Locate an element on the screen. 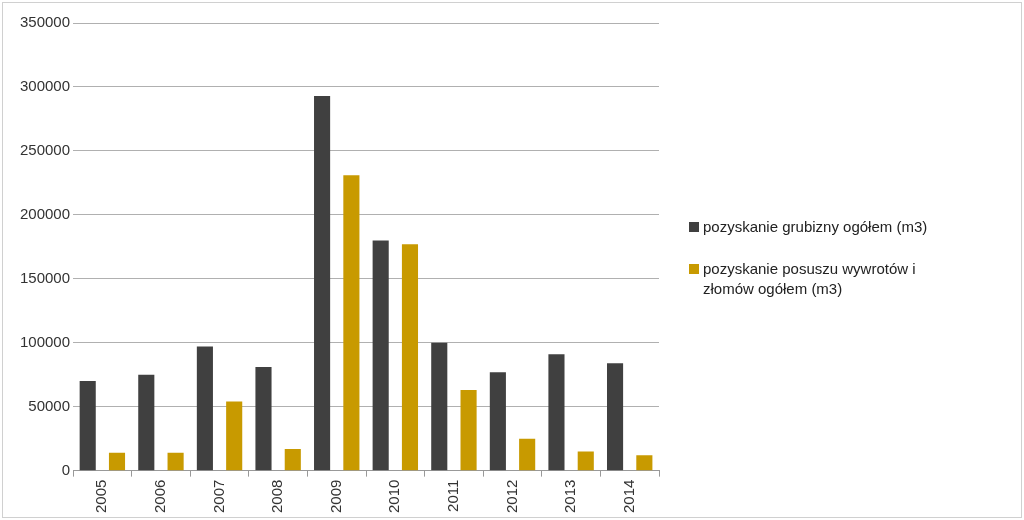 This screenshot has width=1024, height=520. y-tick-label: 50000 is located at coordinates (49, 405).